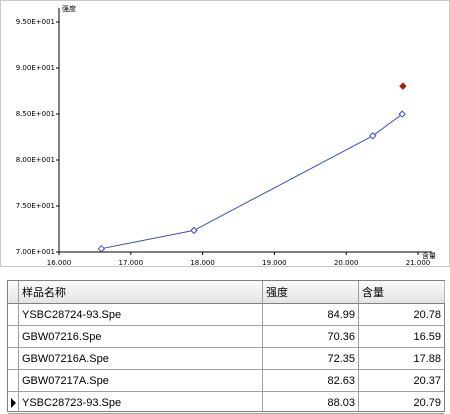 The height and width of the screenshot is (414, 450). What do you see at coordinates (427, 403) in the screenshot?
I see `cell-value: 20.79` at bounding box center [427, 403].